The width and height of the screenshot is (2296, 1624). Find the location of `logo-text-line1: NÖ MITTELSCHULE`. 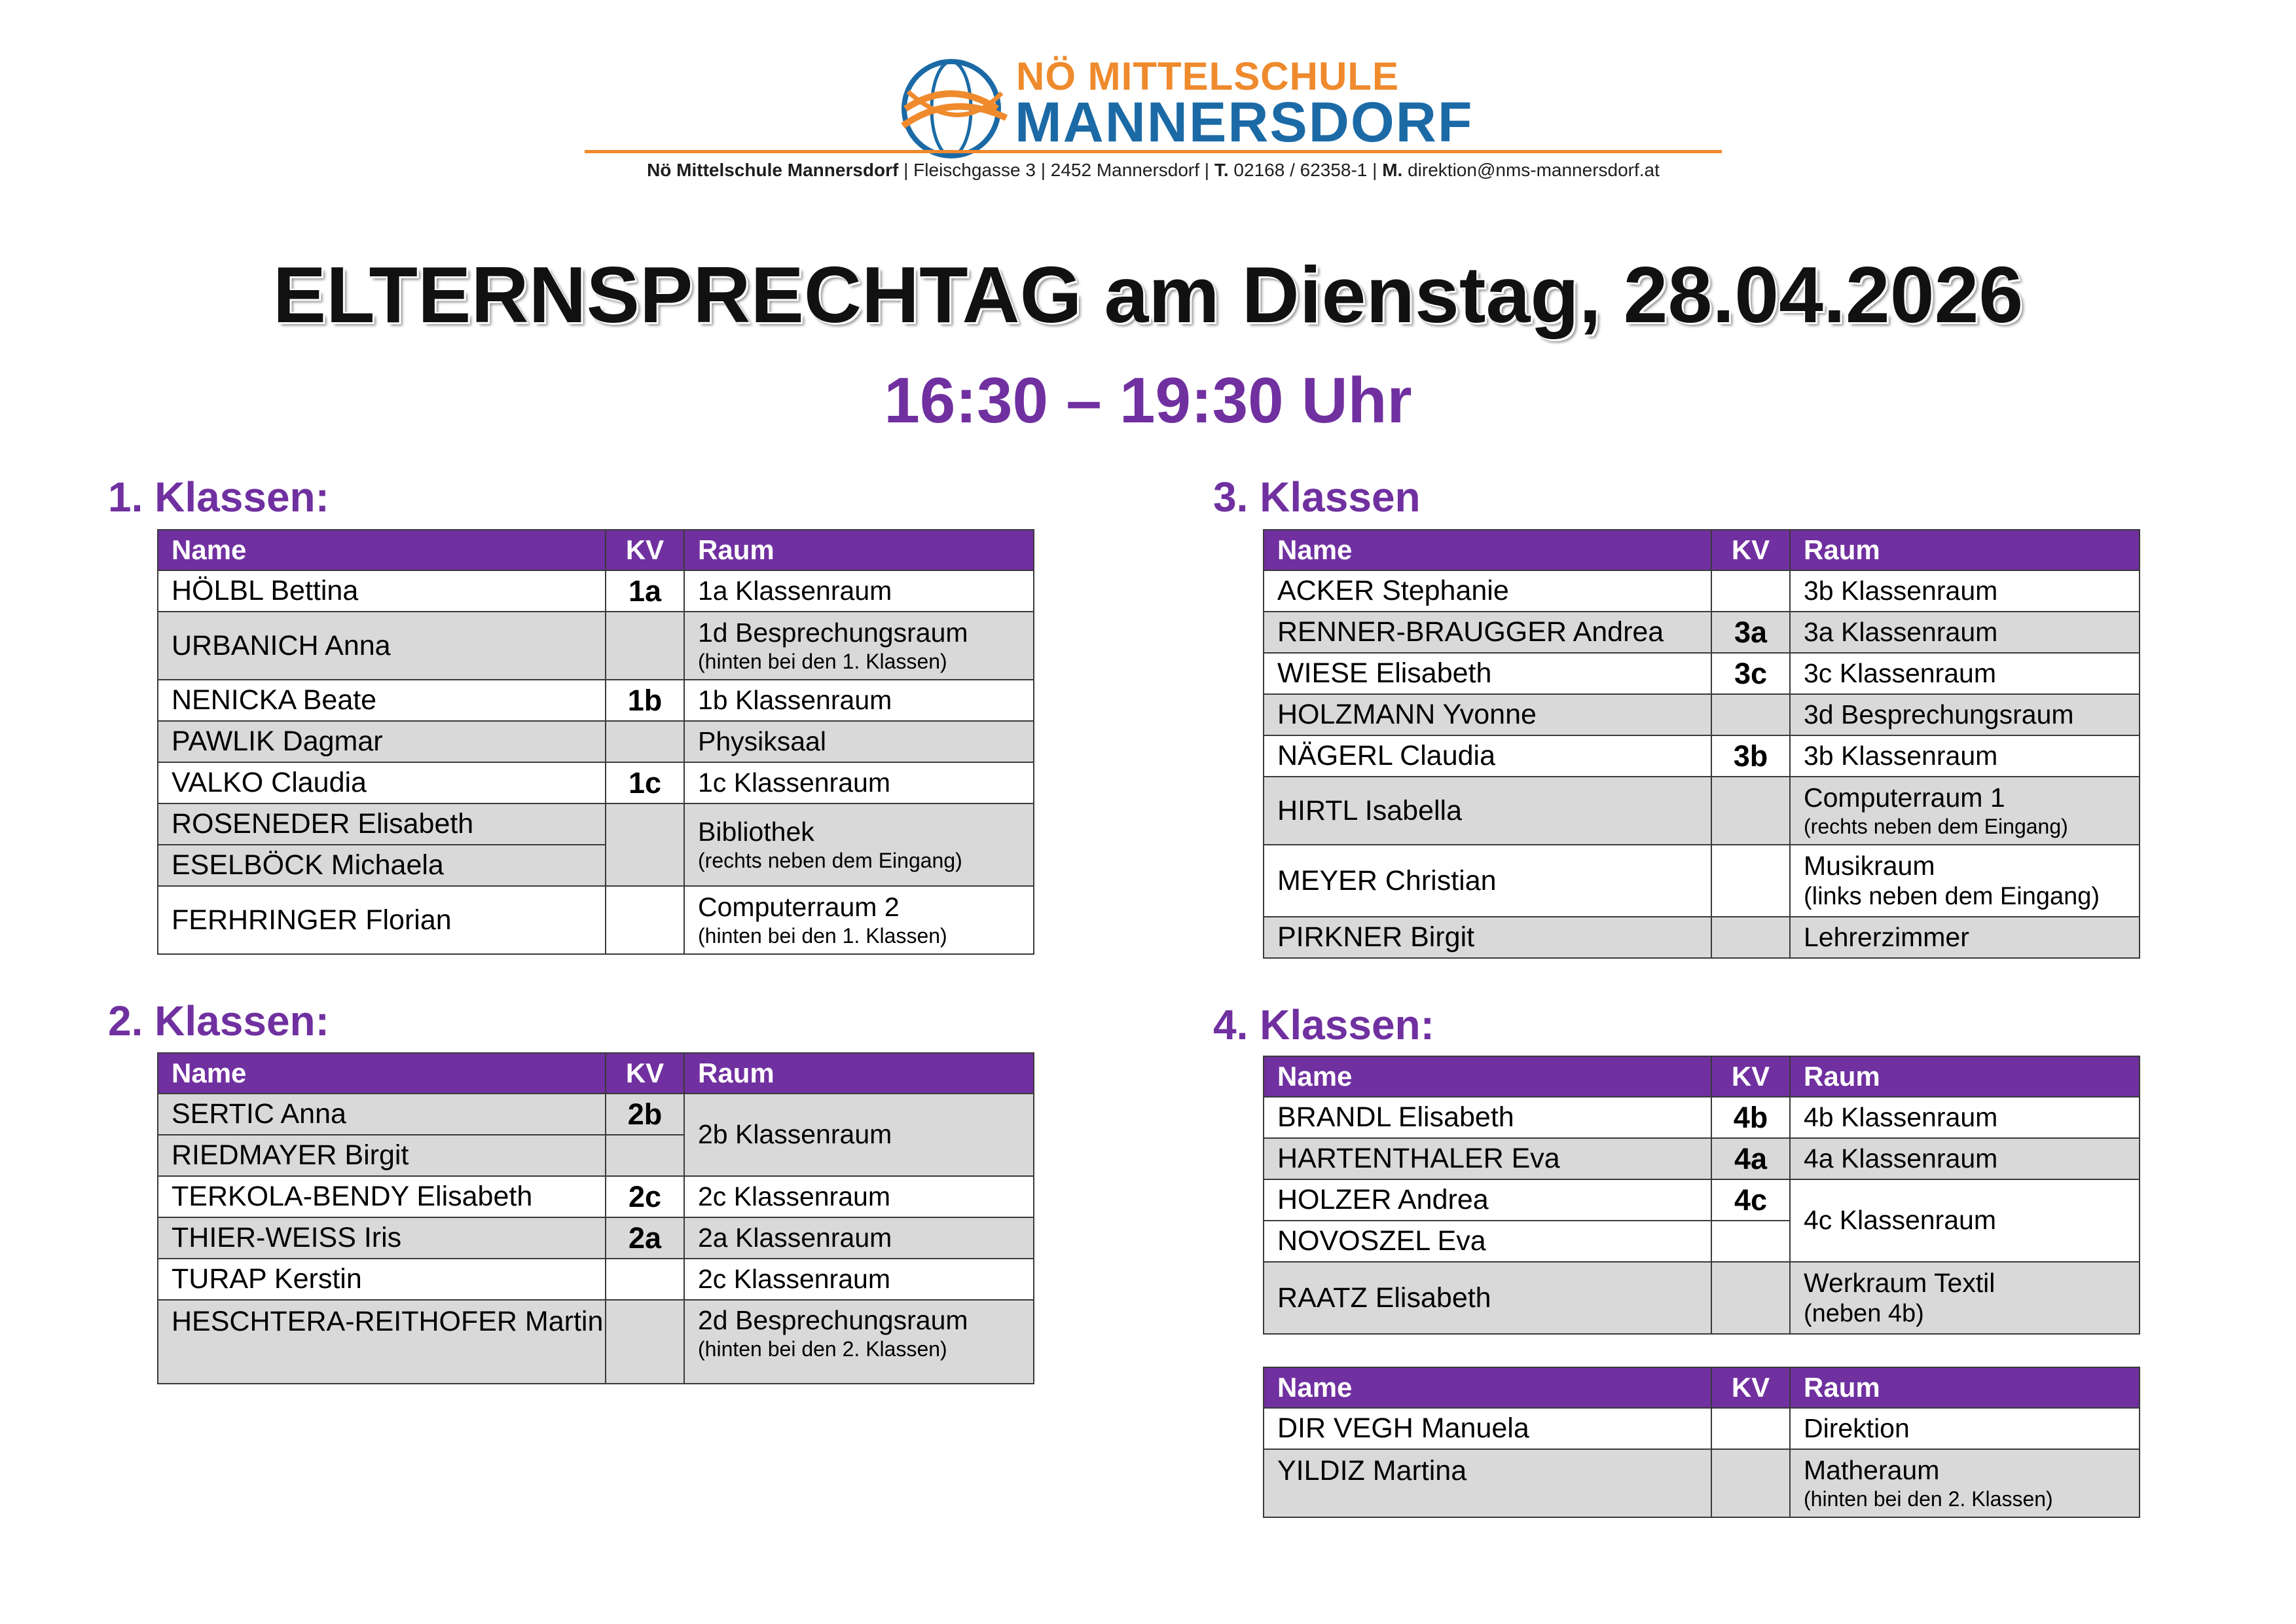

logo-text-line1: NÖ MITTELSCHULE is located at coordinates (1207, 76).